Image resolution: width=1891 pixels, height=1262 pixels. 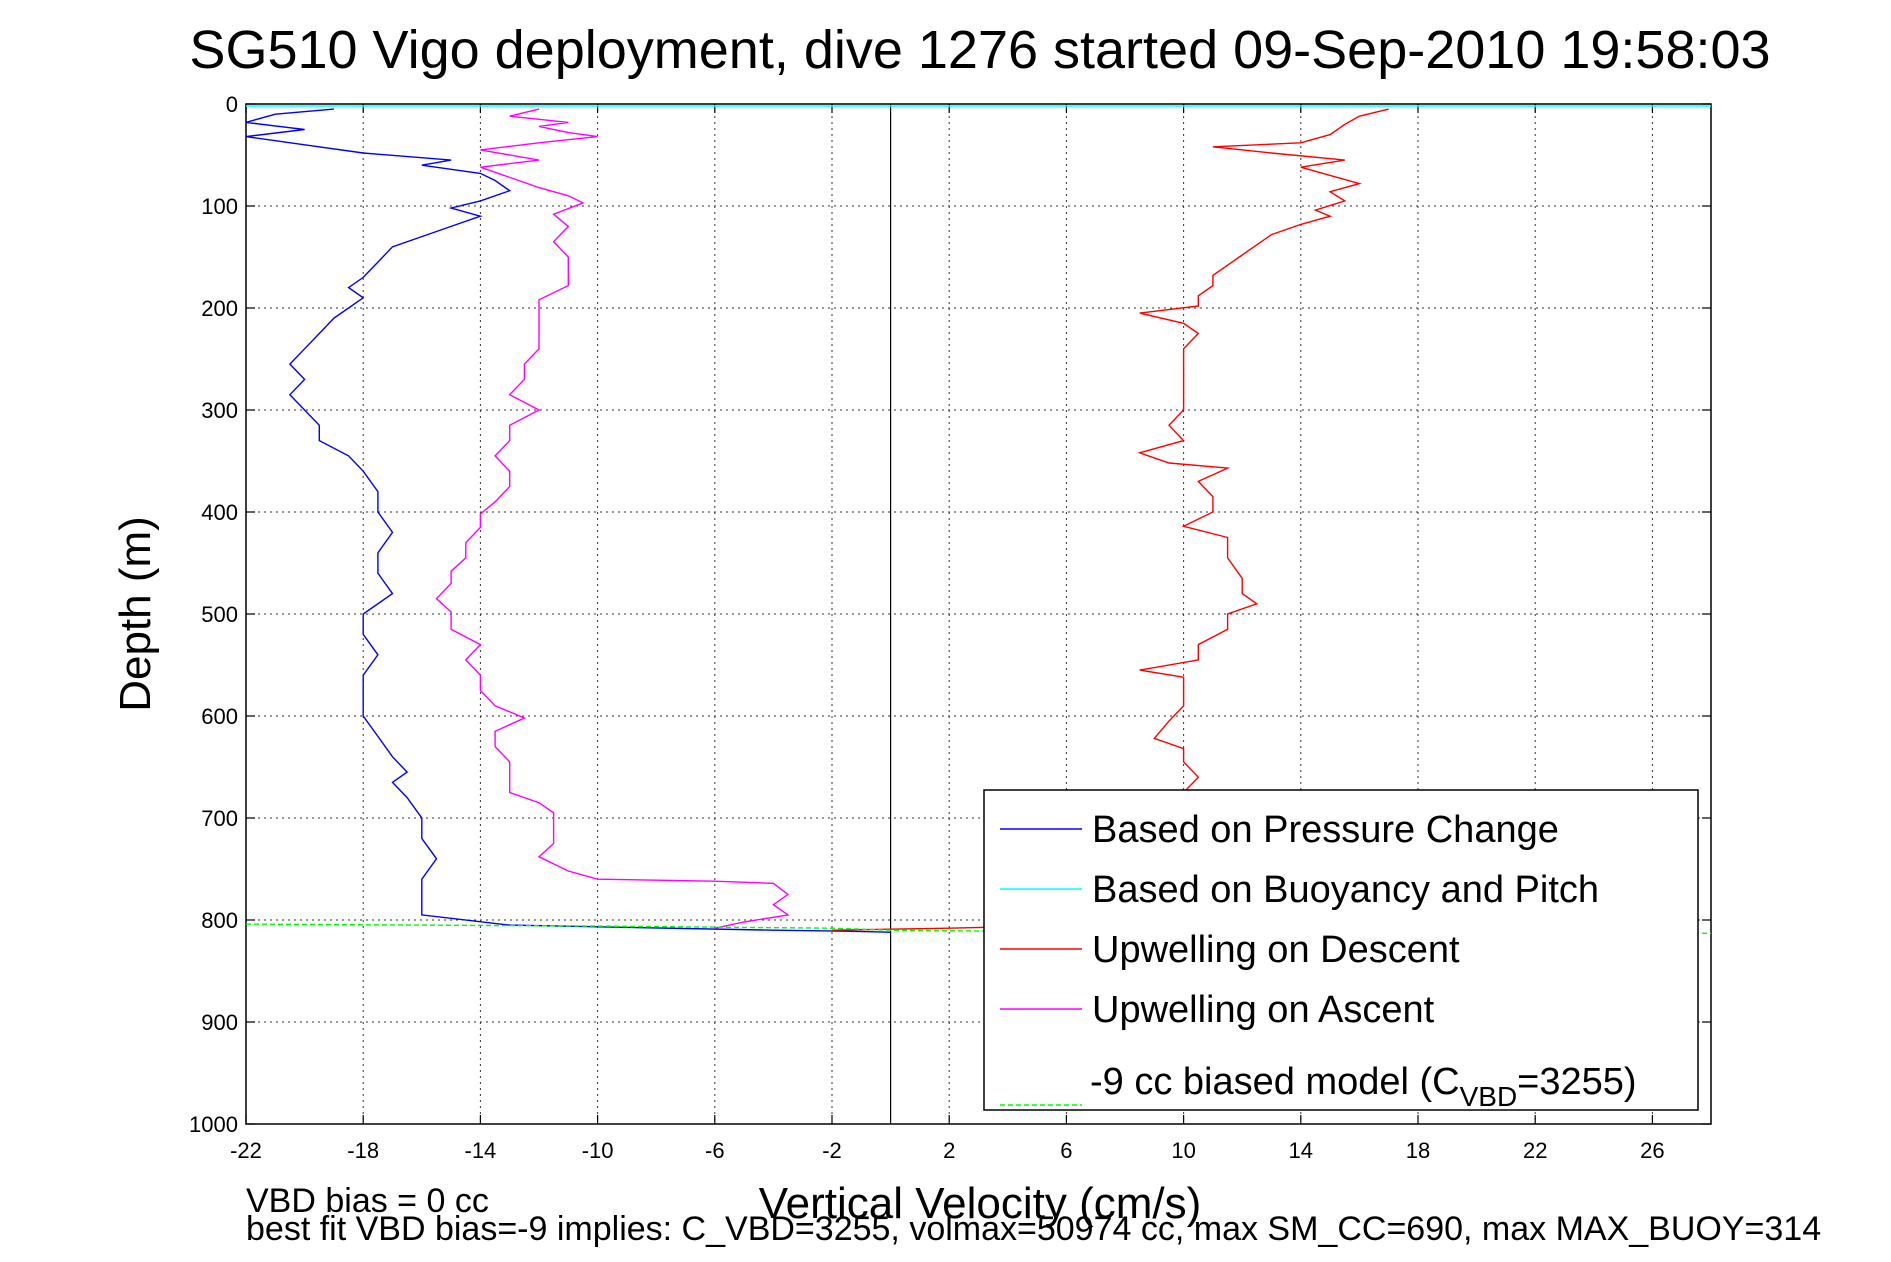 What do you see at coordinates (1535, 1150) in the screenshot?
I see `x-tick-label: 22` at bounding box center [1535, 1150].